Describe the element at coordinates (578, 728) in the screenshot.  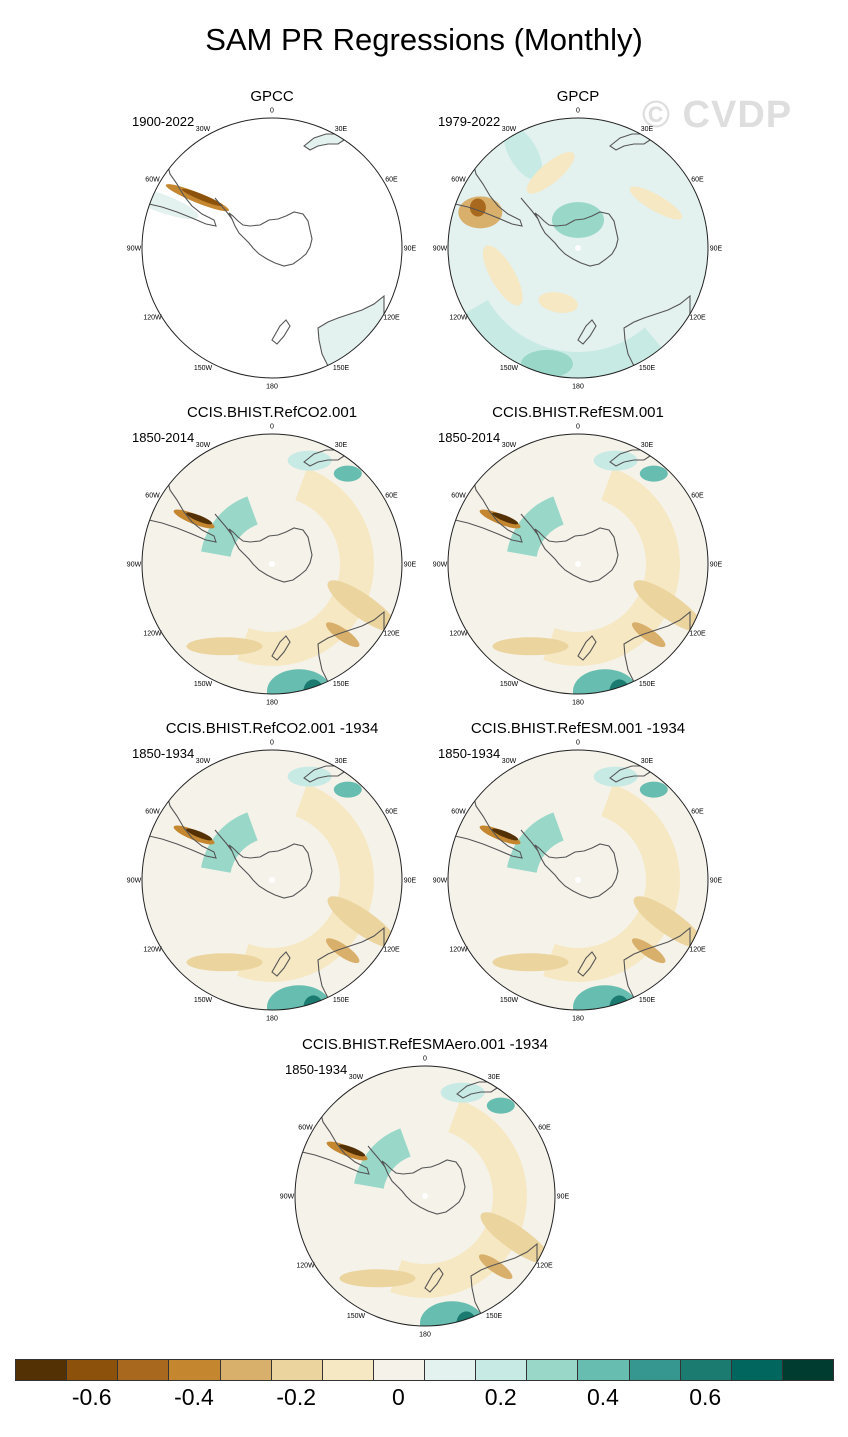
I see `panel-title: CCIS.BHIST.RefESM.001 -1934` at that location.